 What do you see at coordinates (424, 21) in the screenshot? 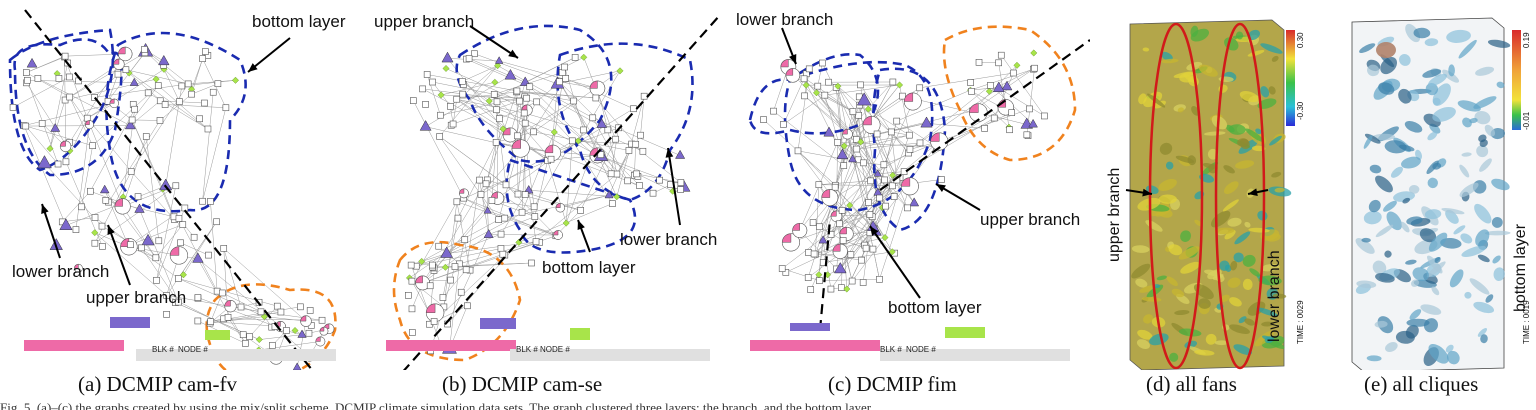
I see `annotation-upper-branch-b: upper branch` at bounding box center [424, 21].